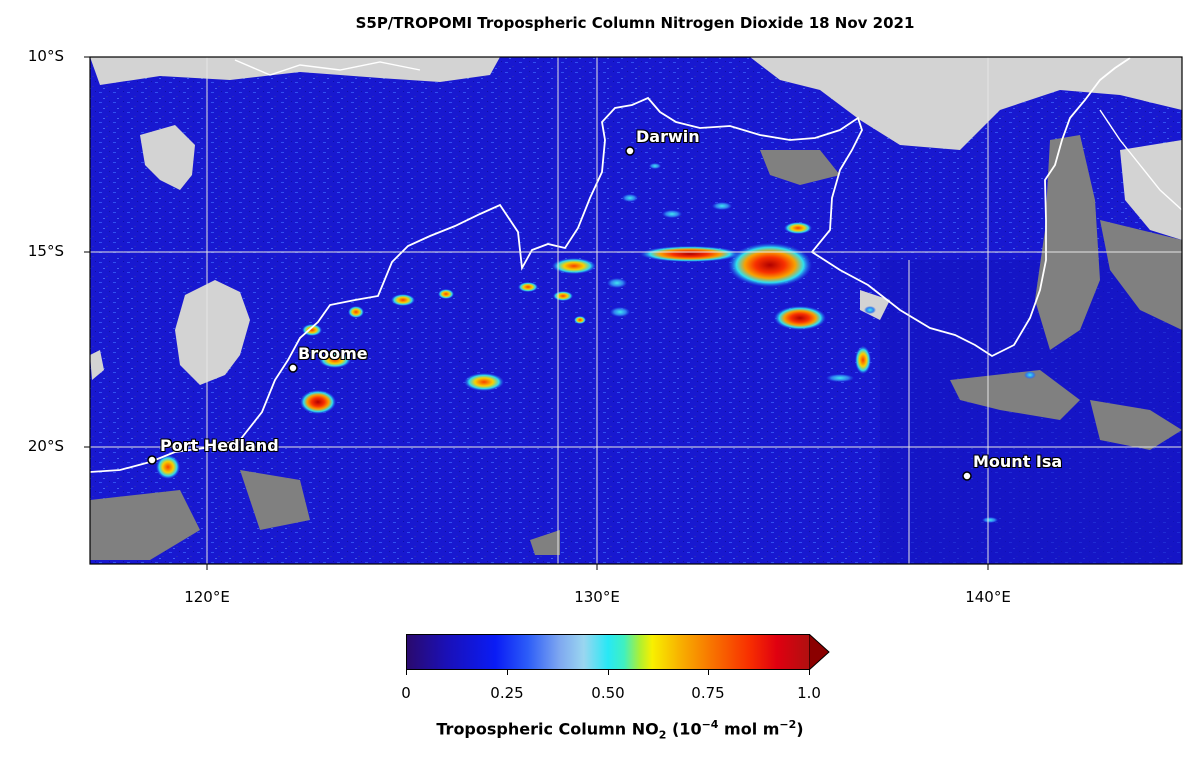  Describe the element at coordinates (608, 693) in the screenshot. I see `colorbar-tick-label: 0.50` at that location.